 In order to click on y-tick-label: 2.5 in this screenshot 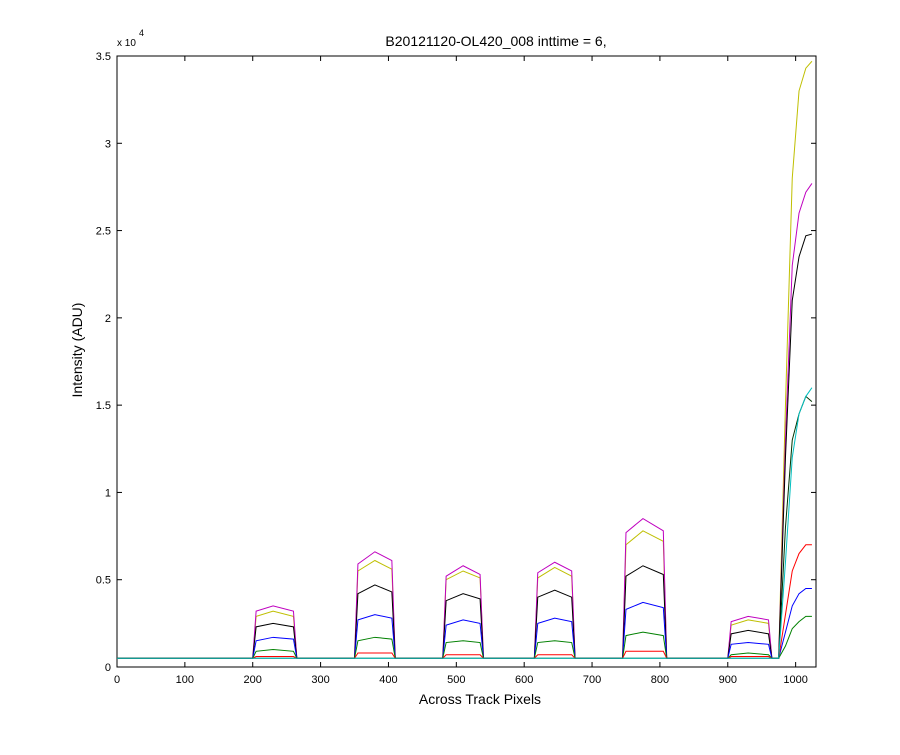, I will do `click(103, 232)`.